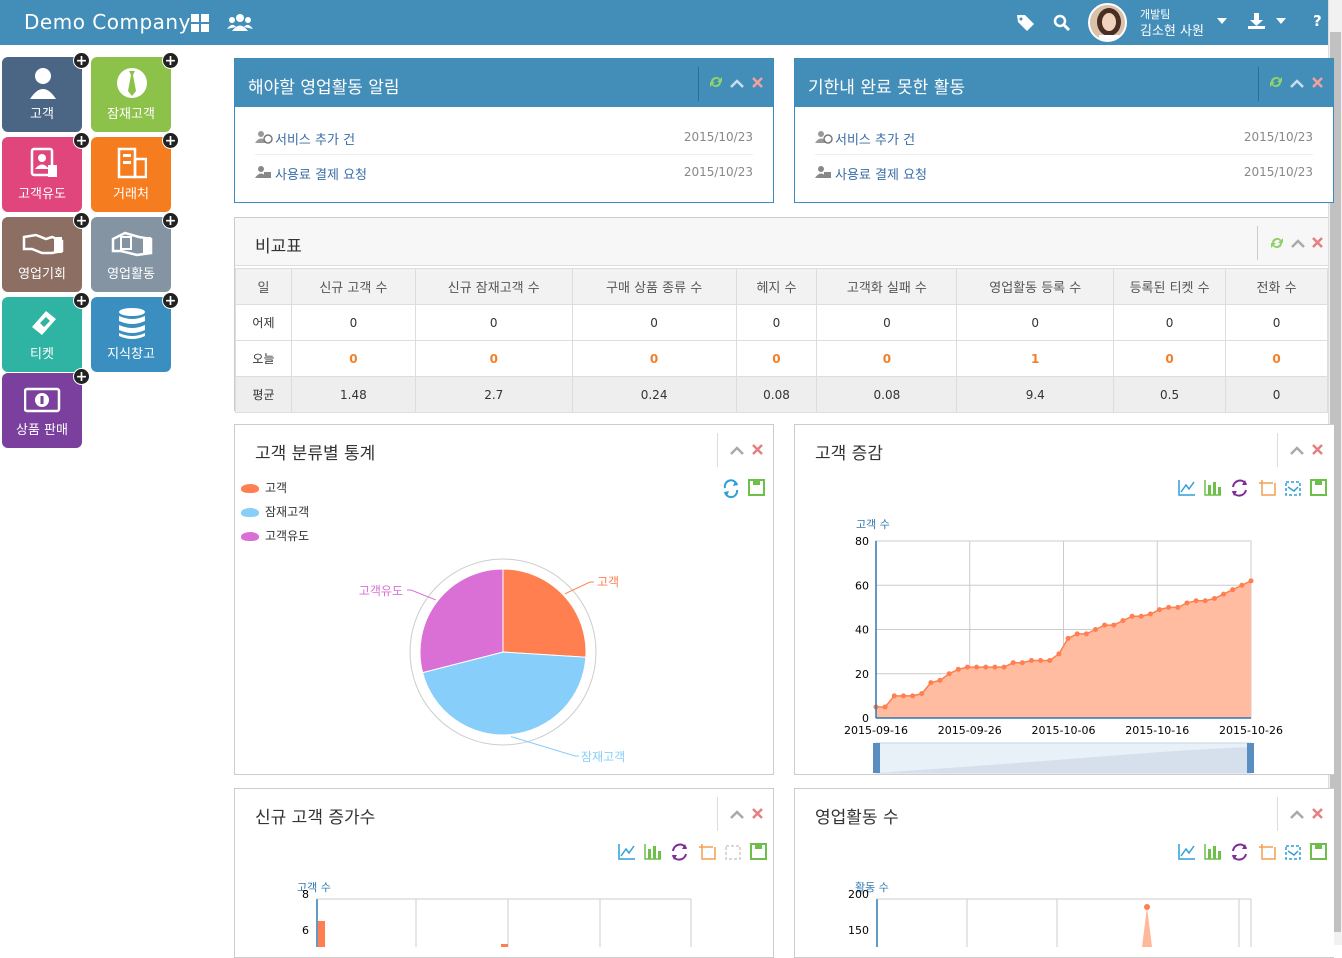 The height and width of the screenshot is (958, 1342). I want to click on dashboard-icon, so click(200, 23).